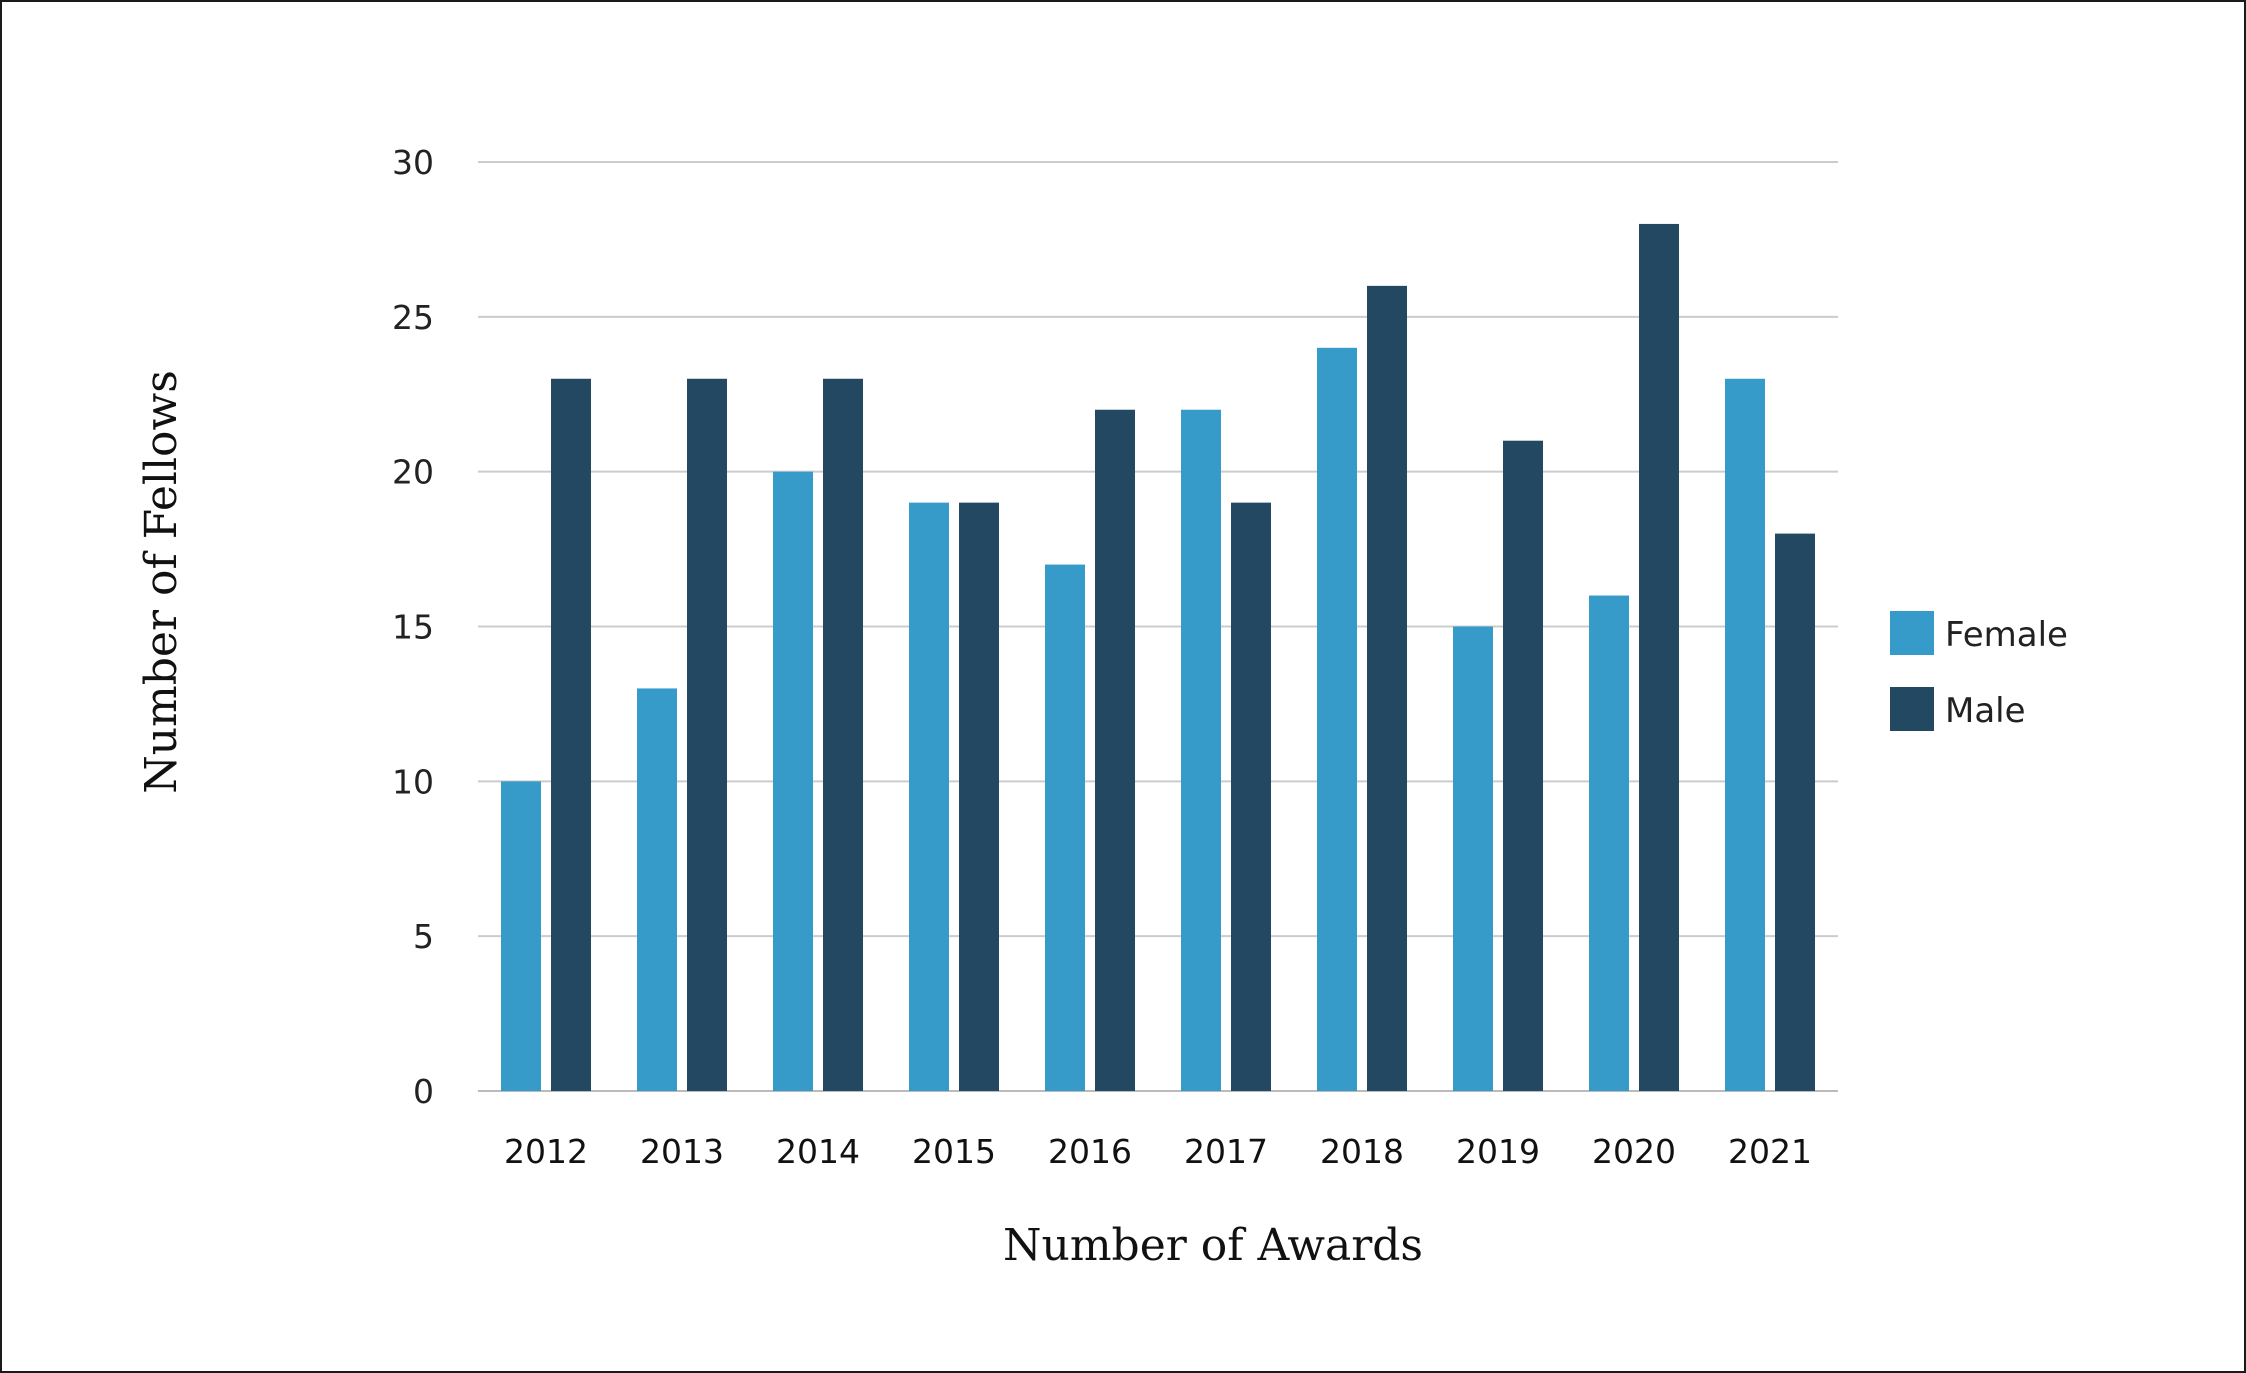 Image resolution: width=2246 pixels, height=1373 pixels. Describe the element at coordinates (2006, 635) in the screenshot. I see `legend-label-female: Female` at that location.